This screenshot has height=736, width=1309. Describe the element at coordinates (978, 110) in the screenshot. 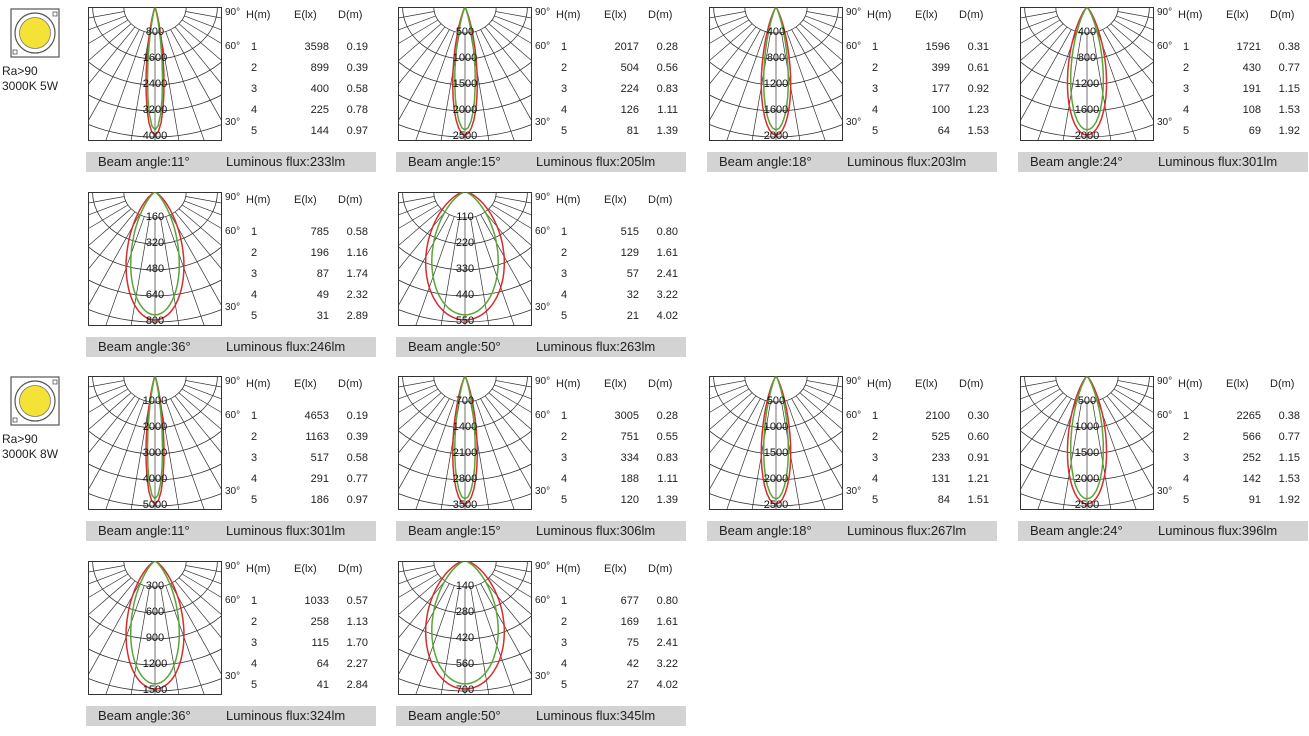

I see `table-cell-d: 1.23` at that location.